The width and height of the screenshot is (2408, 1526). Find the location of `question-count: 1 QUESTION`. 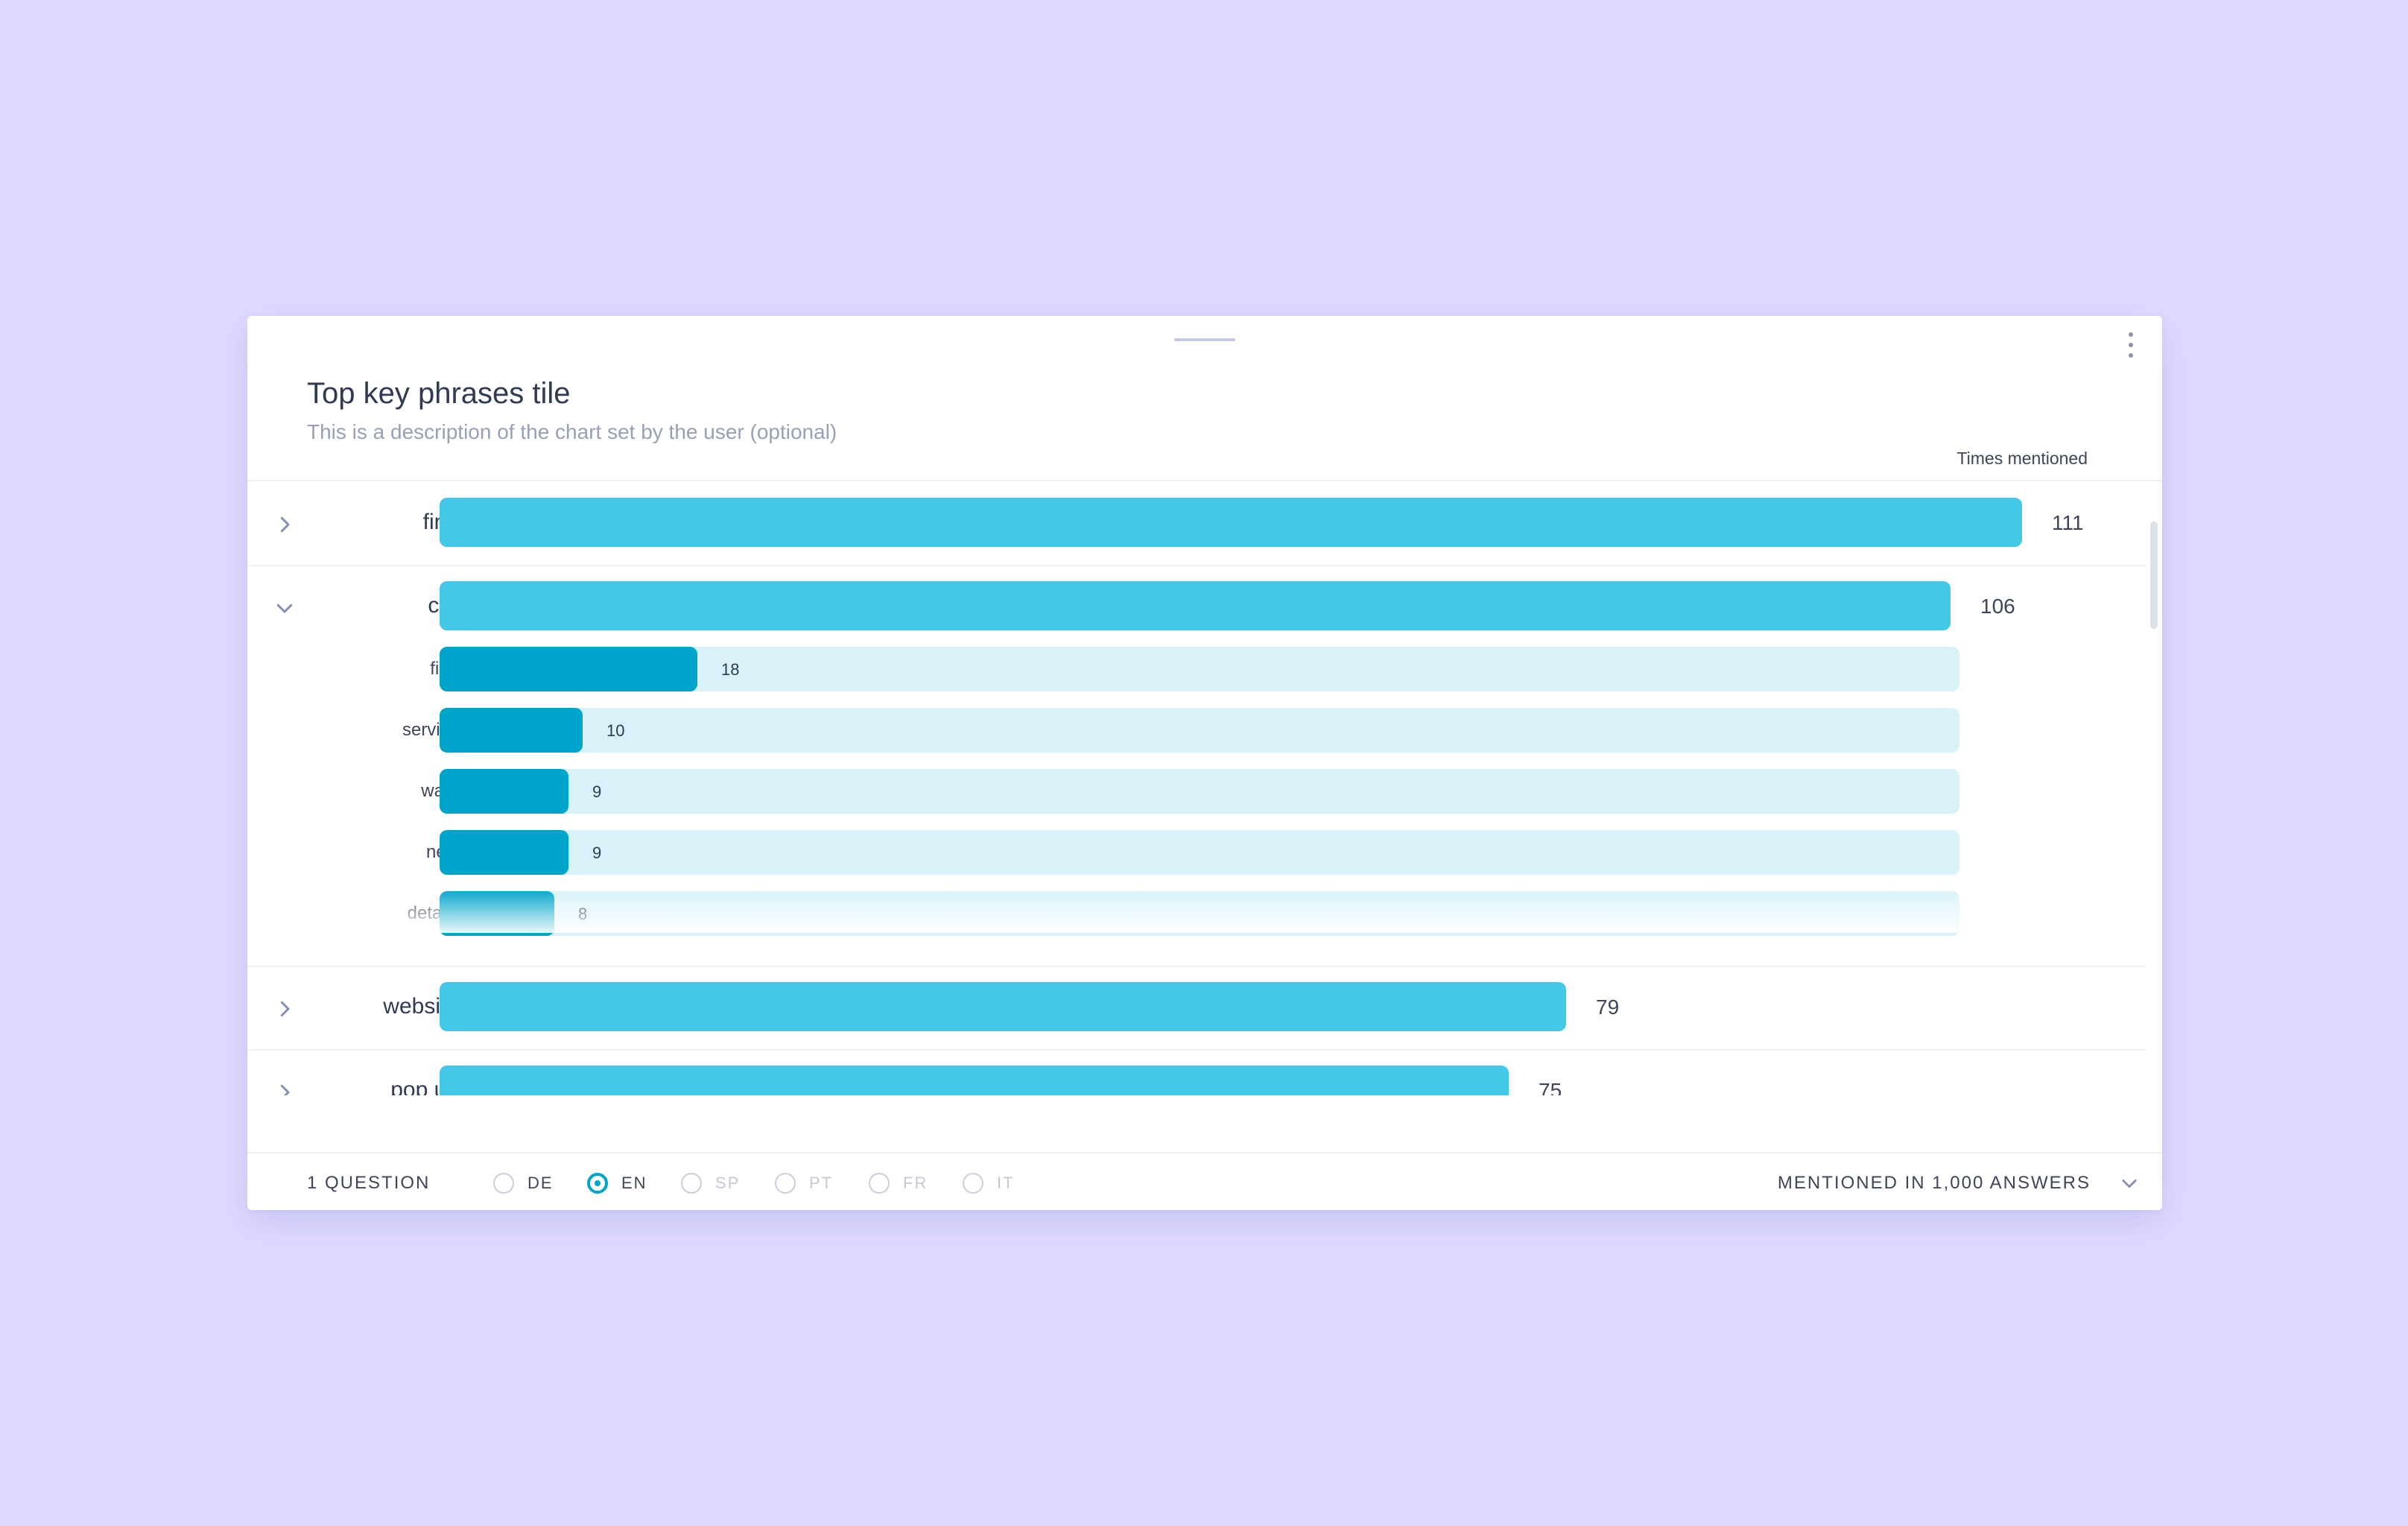

question-count: 1 QUESTION is located at coordinates (369, 1183).